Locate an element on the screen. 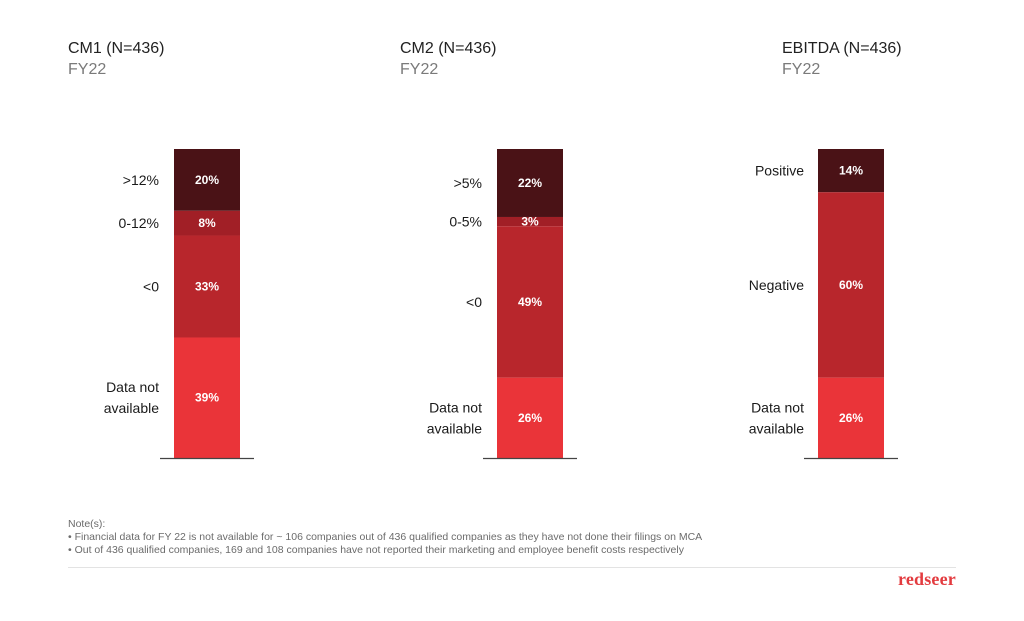  data-label: 14% is located at coordinates (851, 171).